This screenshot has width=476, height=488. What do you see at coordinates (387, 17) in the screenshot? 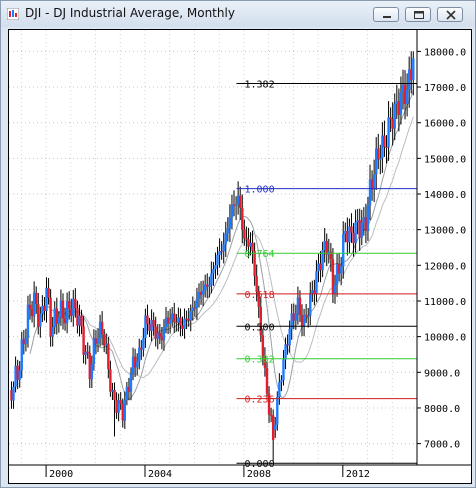
I see `minimize-icon` at bounding box center [387, 17].